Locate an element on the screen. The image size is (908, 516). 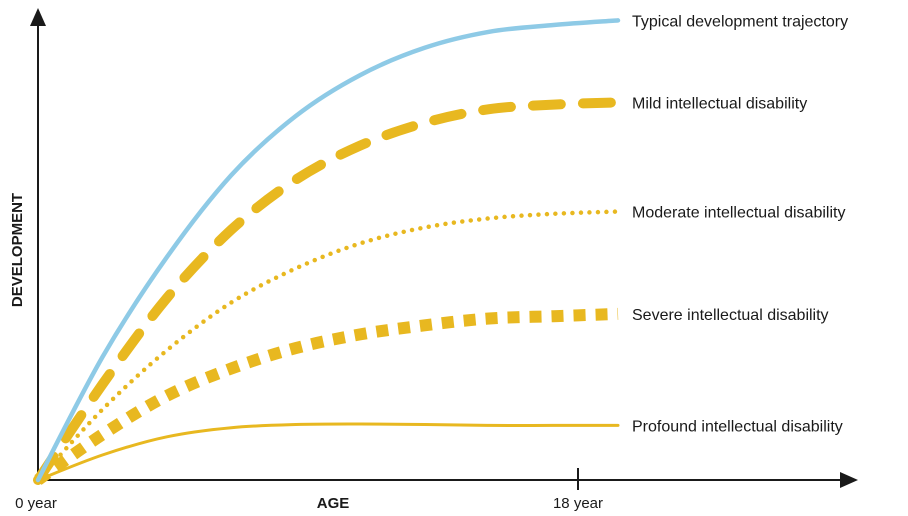
series-label-5: Profound intellectual disability is located at coordinates (737, 426).